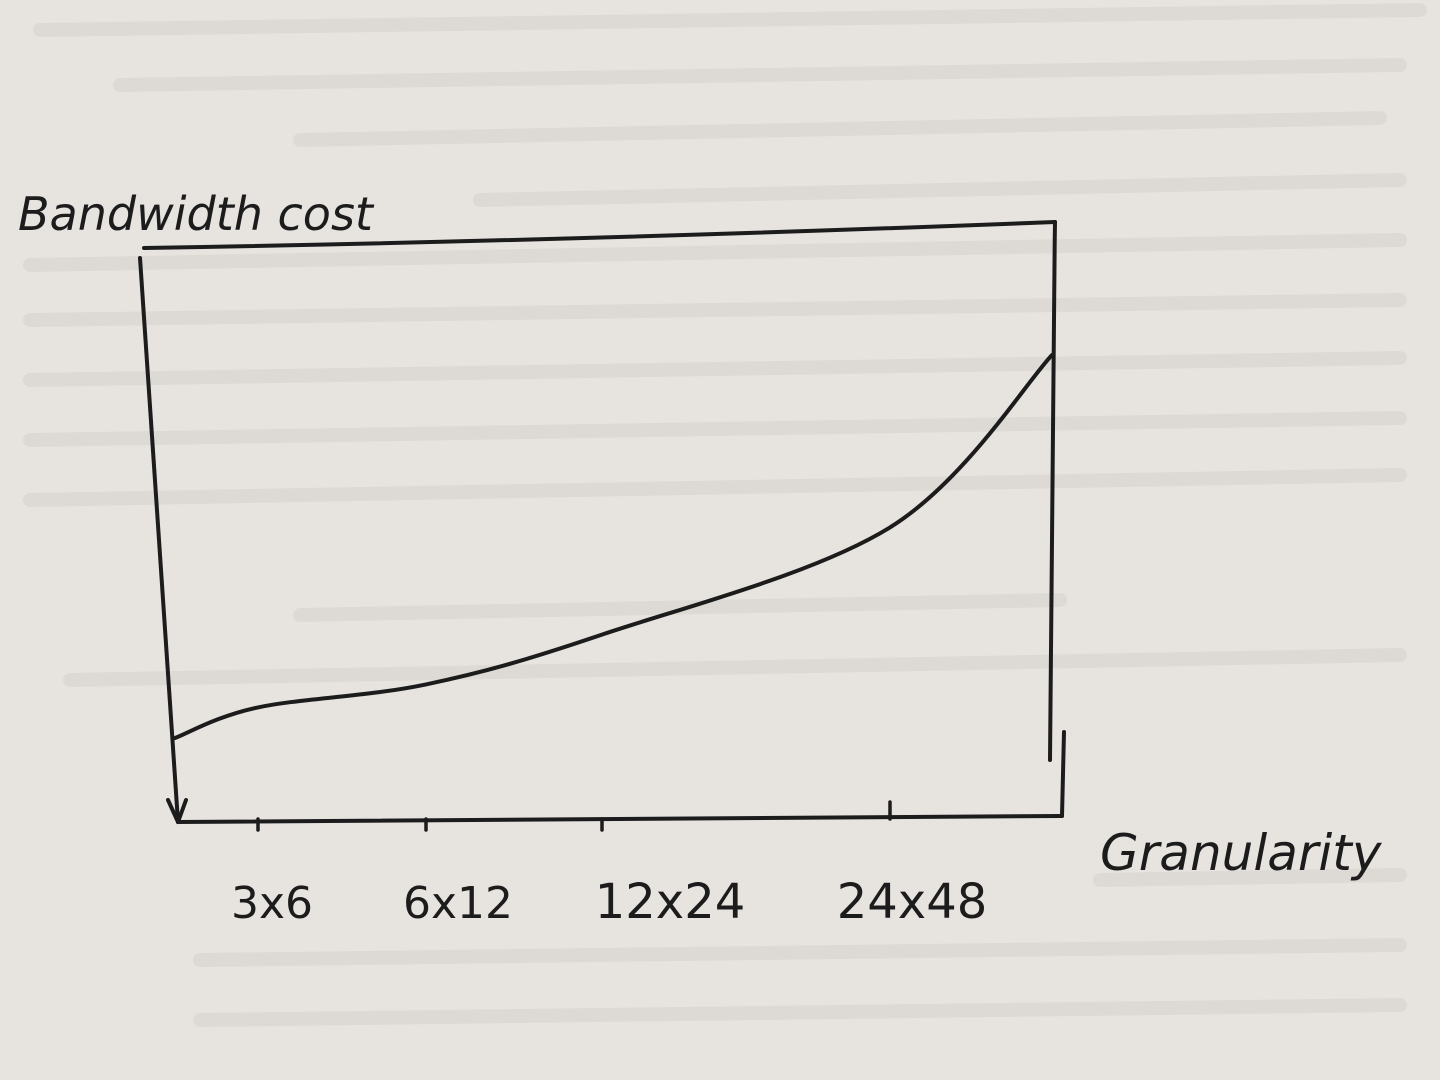 The width and height of the screenshot is (1440, 1080). I want to click on x-tick-label: 3x6, so click(272, 903).